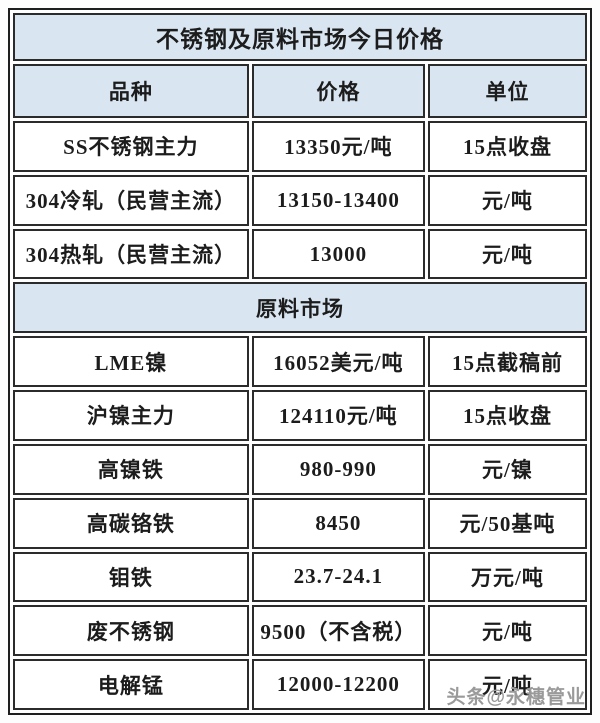 The height and width of the screenshot is (723, 600). I want to click on column-header-row: 品种 价格 单位, so click(300, 91).